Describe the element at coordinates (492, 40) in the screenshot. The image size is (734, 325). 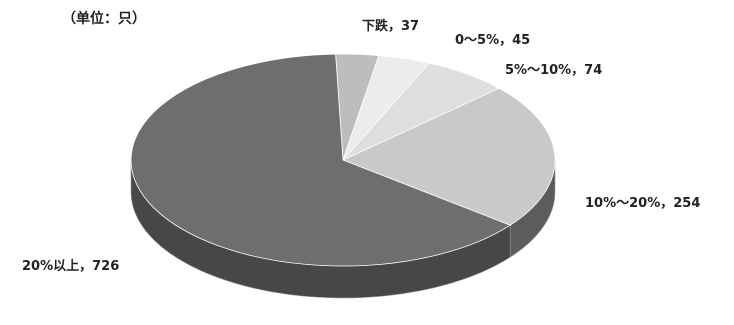
I see `slice-data-label: 0～5%，45` at that location.